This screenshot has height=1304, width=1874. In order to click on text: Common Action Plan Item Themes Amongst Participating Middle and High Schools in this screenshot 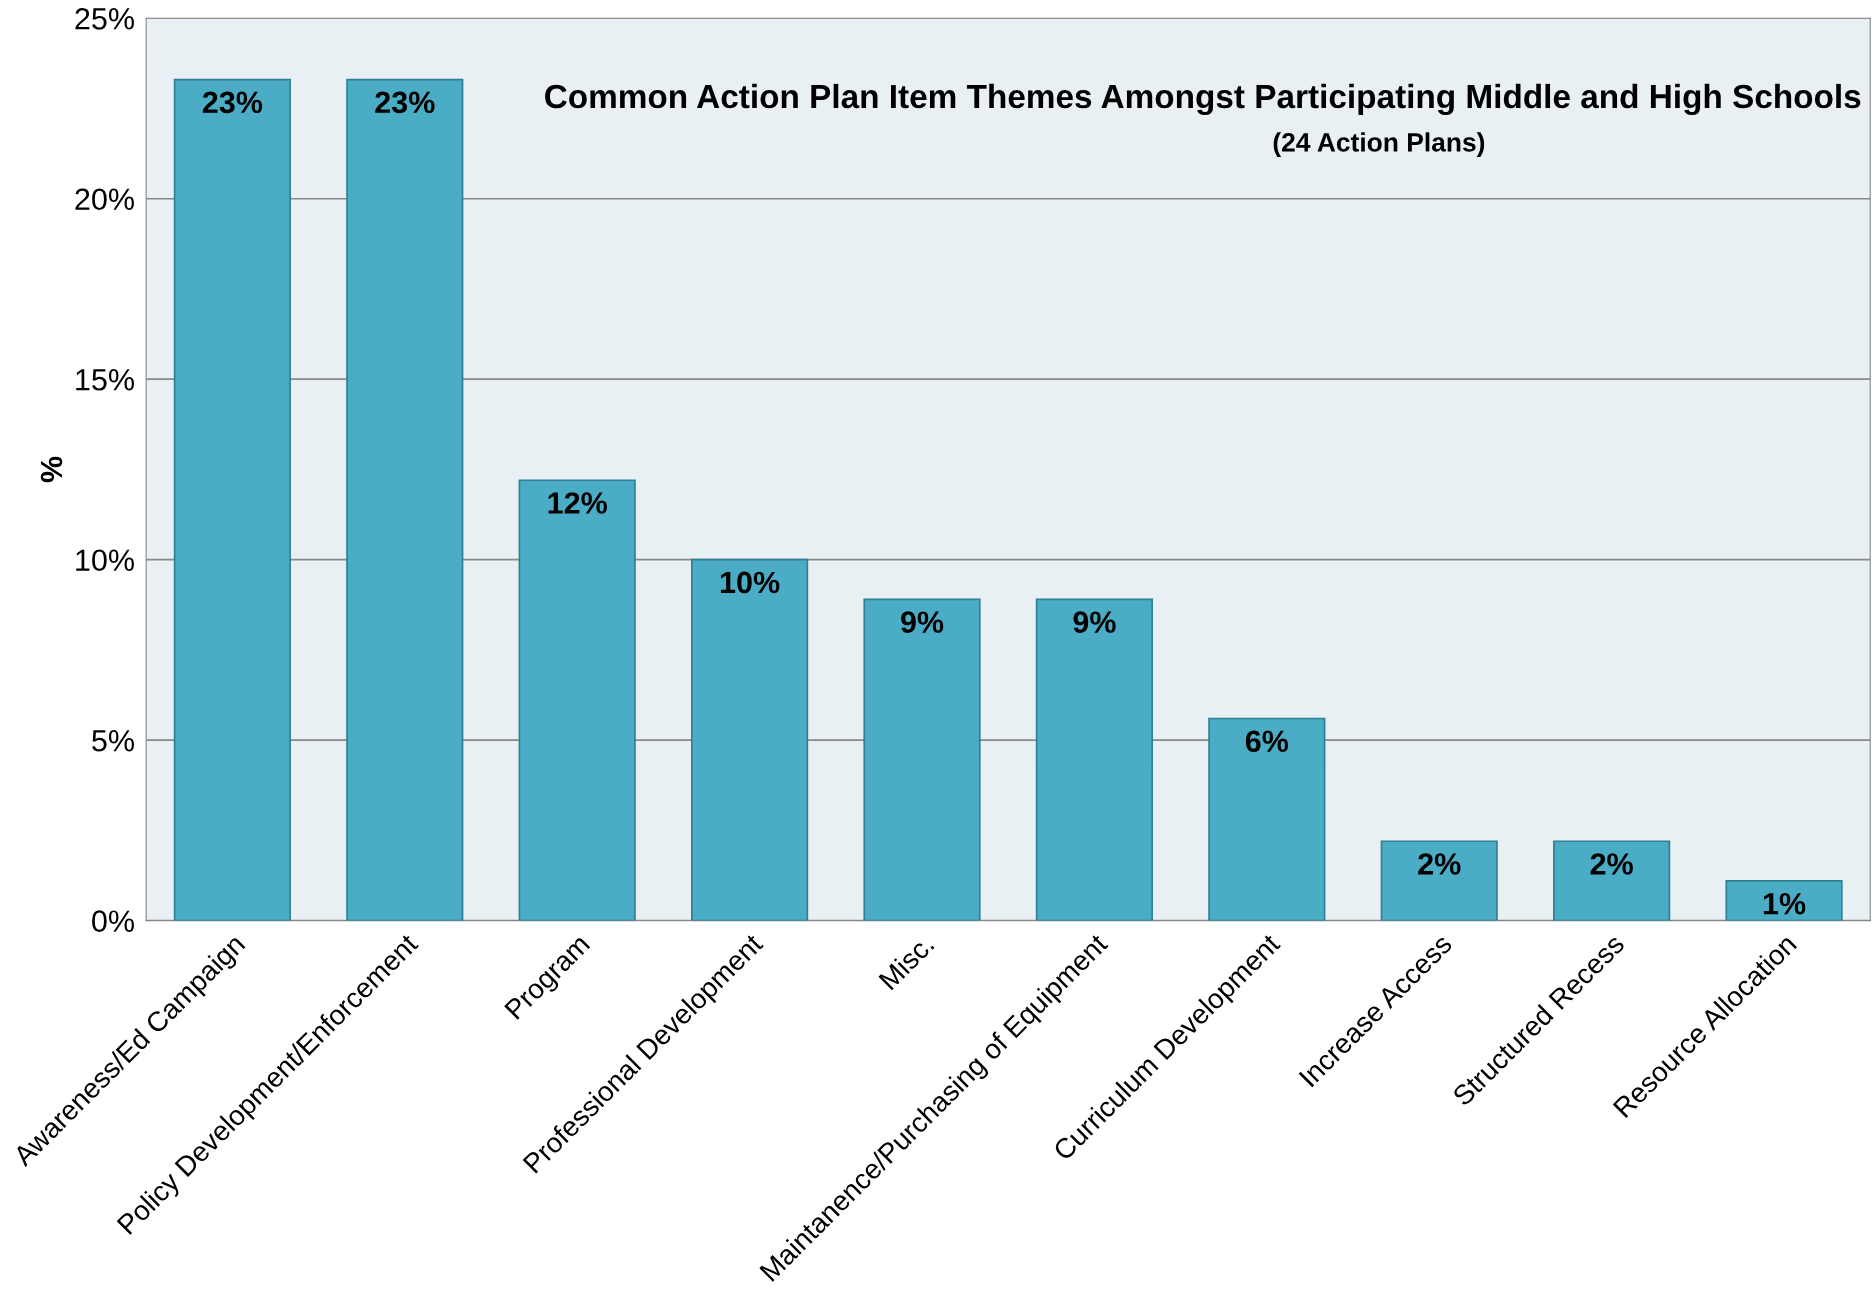, I will do `click(1203, 99)`.